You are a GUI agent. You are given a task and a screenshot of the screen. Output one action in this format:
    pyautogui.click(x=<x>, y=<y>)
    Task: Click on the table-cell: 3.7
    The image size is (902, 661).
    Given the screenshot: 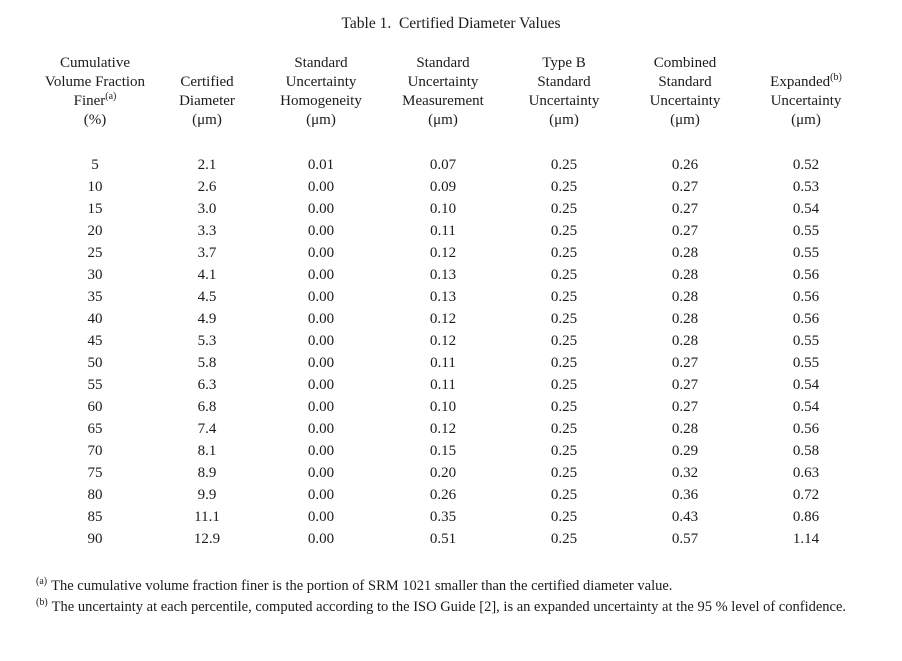 What is the action you would take?
    pyautogui.click(x=207, y=252)
    